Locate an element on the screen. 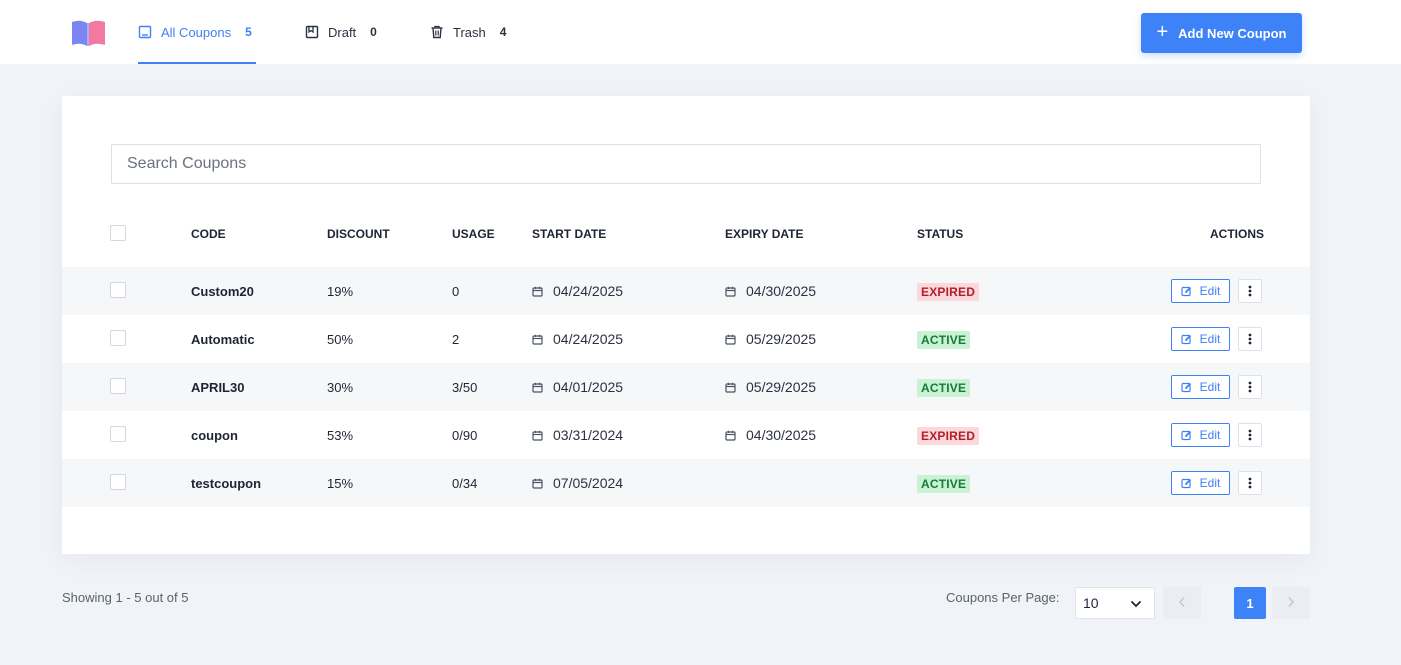 This screenshot has height=665, width=1401. column-header-usage: USAGE is located at coordinates (473, 234).